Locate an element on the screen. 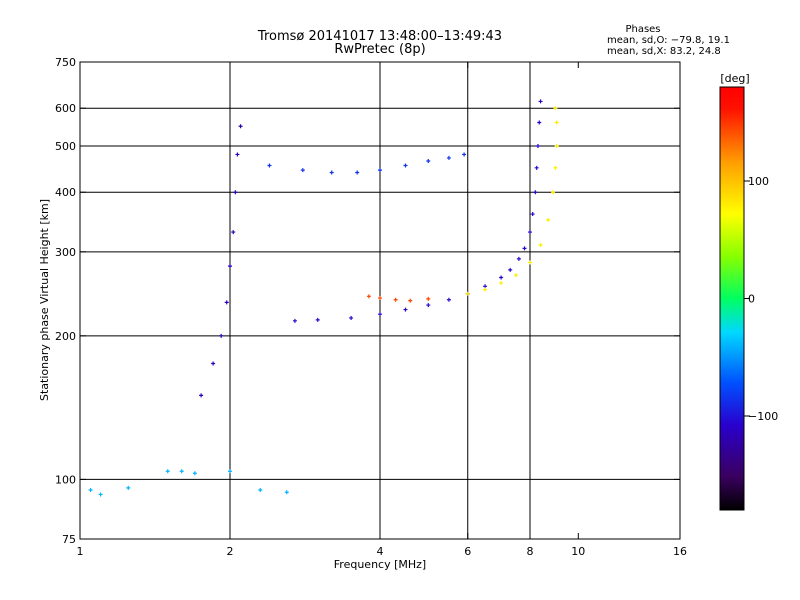  y-tick-label: 300 is located at coordinates (65, 252).